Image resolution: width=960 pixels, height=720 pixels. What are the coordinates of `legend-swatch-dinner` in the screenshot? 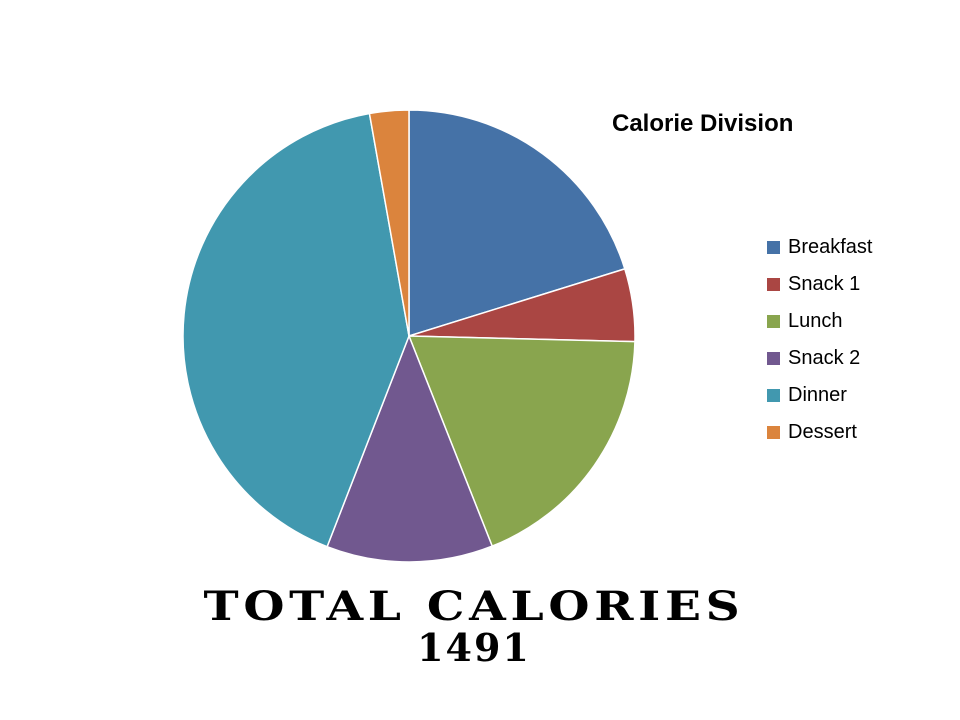 It's located at (773, 395).